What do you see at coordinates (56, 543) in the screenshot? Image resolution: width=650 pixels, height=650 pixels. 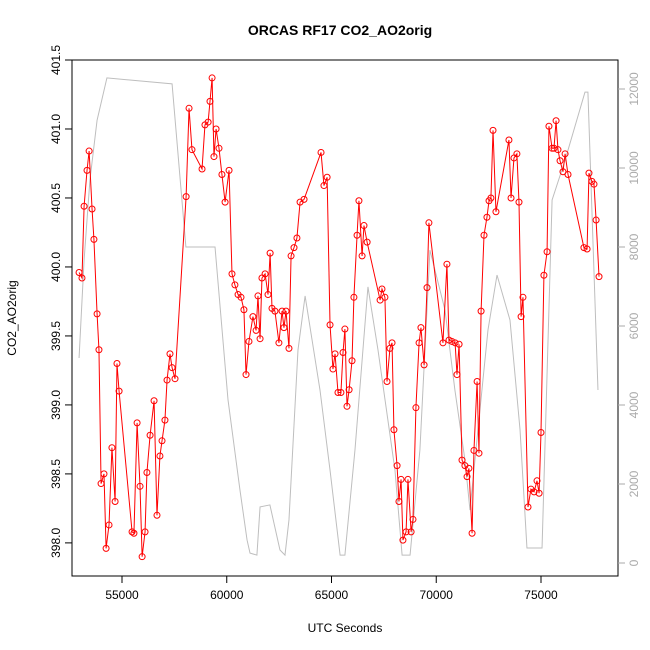 I see `y-tick-label: 398.0` at bounding box center [56, 543].